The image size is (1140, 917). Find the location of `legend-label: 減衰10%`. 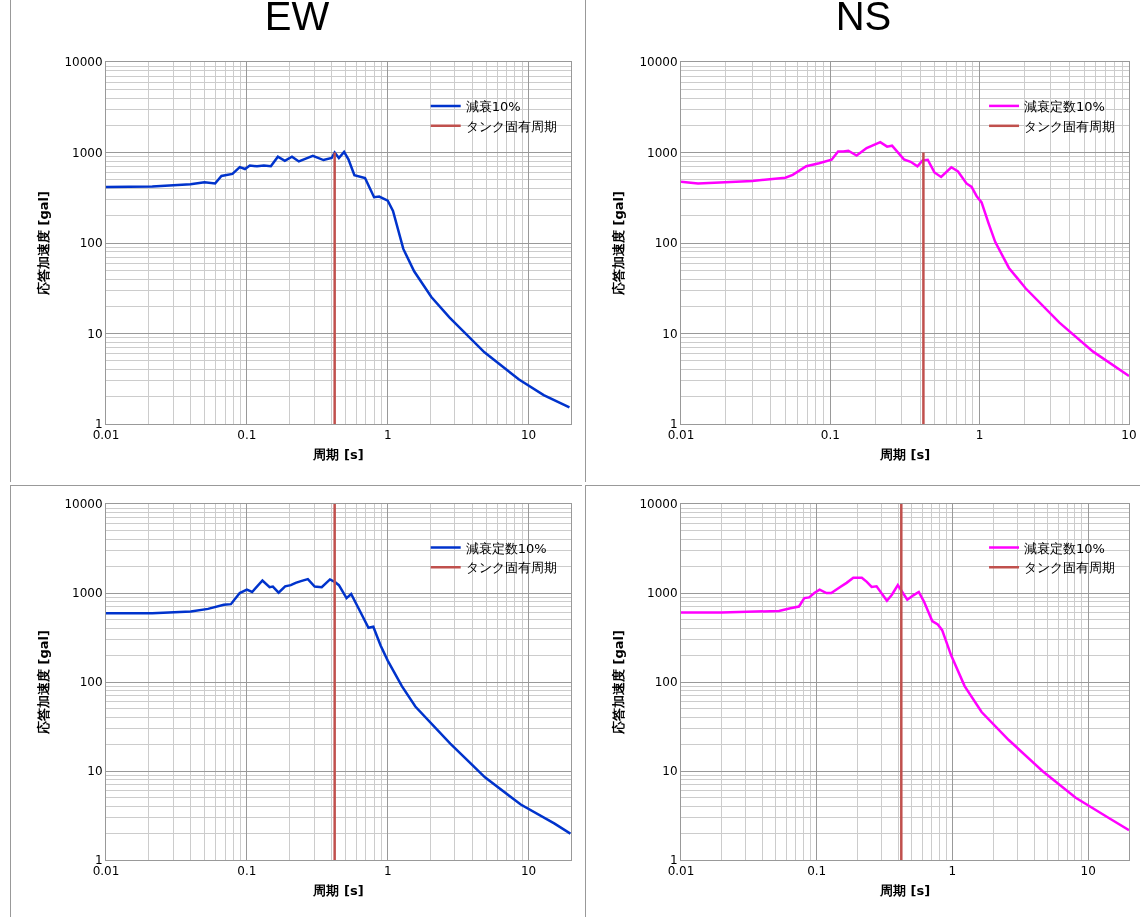

legend-label: 減衰10% is located at coordinates (493, 106).